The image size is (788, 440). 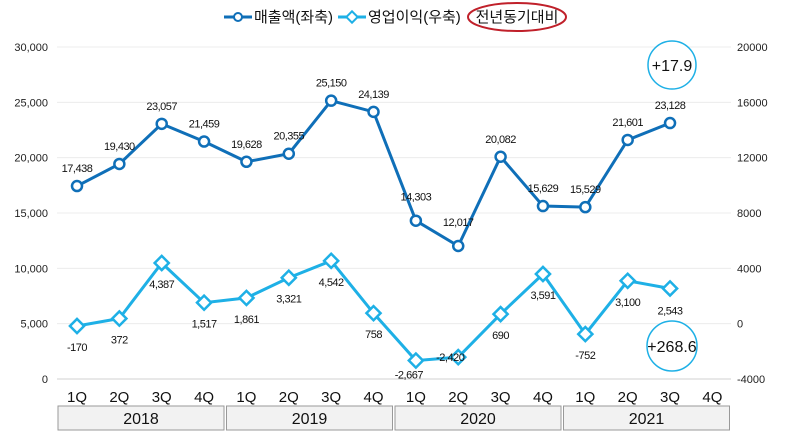 What do you see at coordinates (752, 48) in the screenshot?
I see `right-tick-label: 20000` at bounding box center [752, 48].